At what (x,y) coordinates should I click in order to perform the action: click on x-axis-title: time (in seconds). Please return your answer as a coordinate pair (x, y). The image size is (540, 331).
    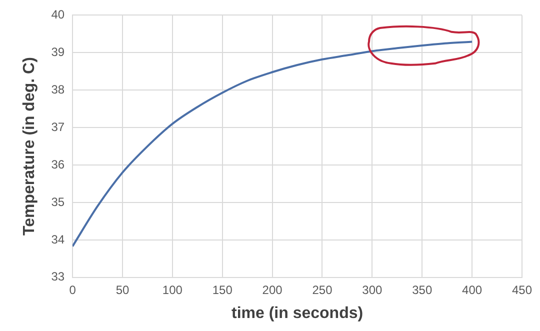
    Looking at the image, I should click on (297, 313).